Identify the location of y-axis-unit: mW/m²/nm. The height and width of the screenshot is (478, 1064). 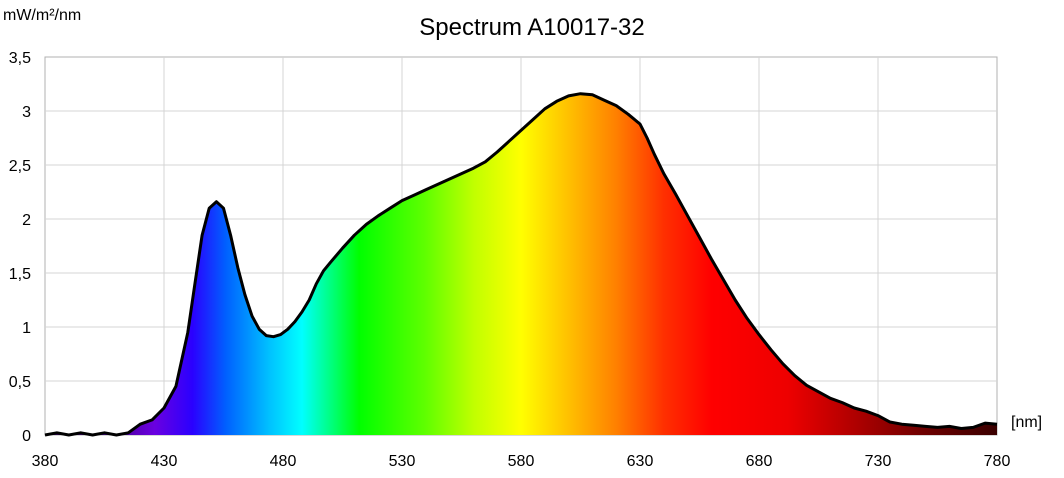
(42, 15).